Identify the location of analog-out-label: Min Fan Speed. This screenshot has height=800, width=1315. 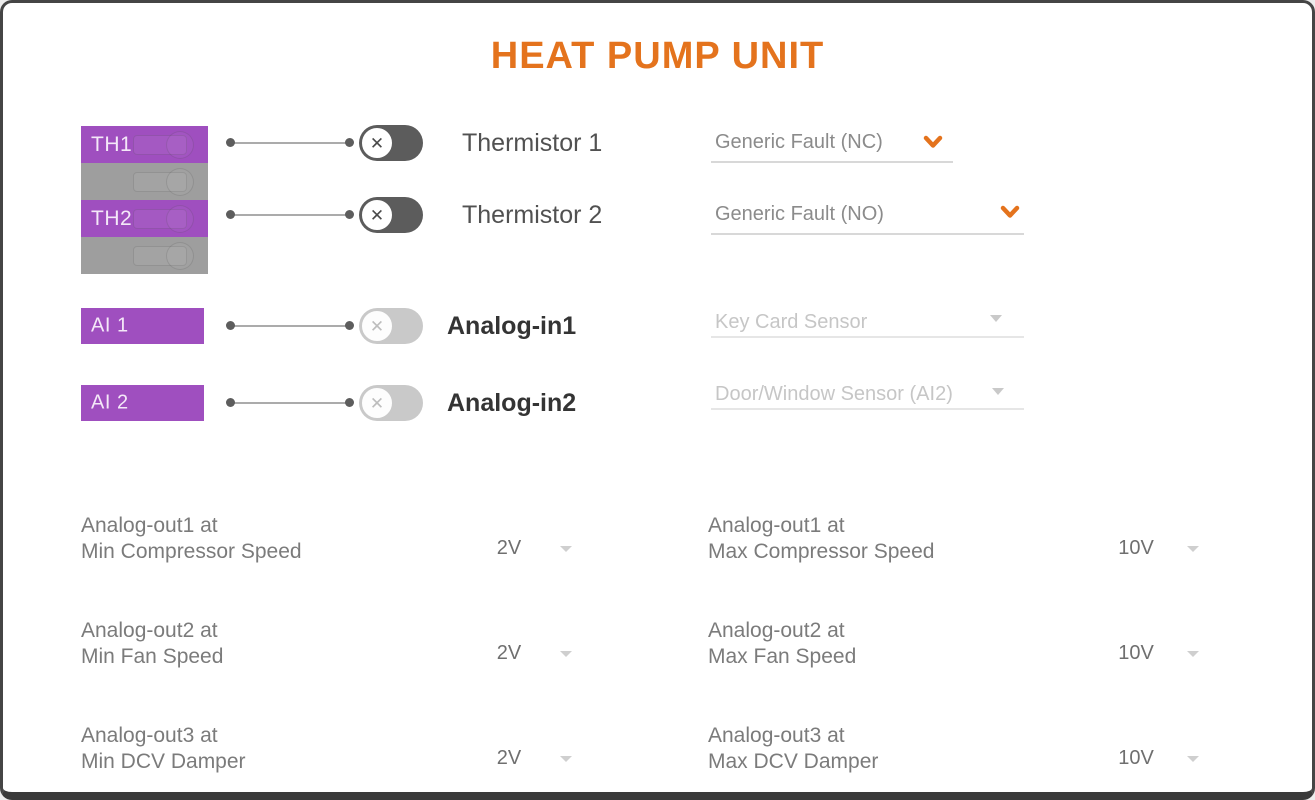
(152, 656).